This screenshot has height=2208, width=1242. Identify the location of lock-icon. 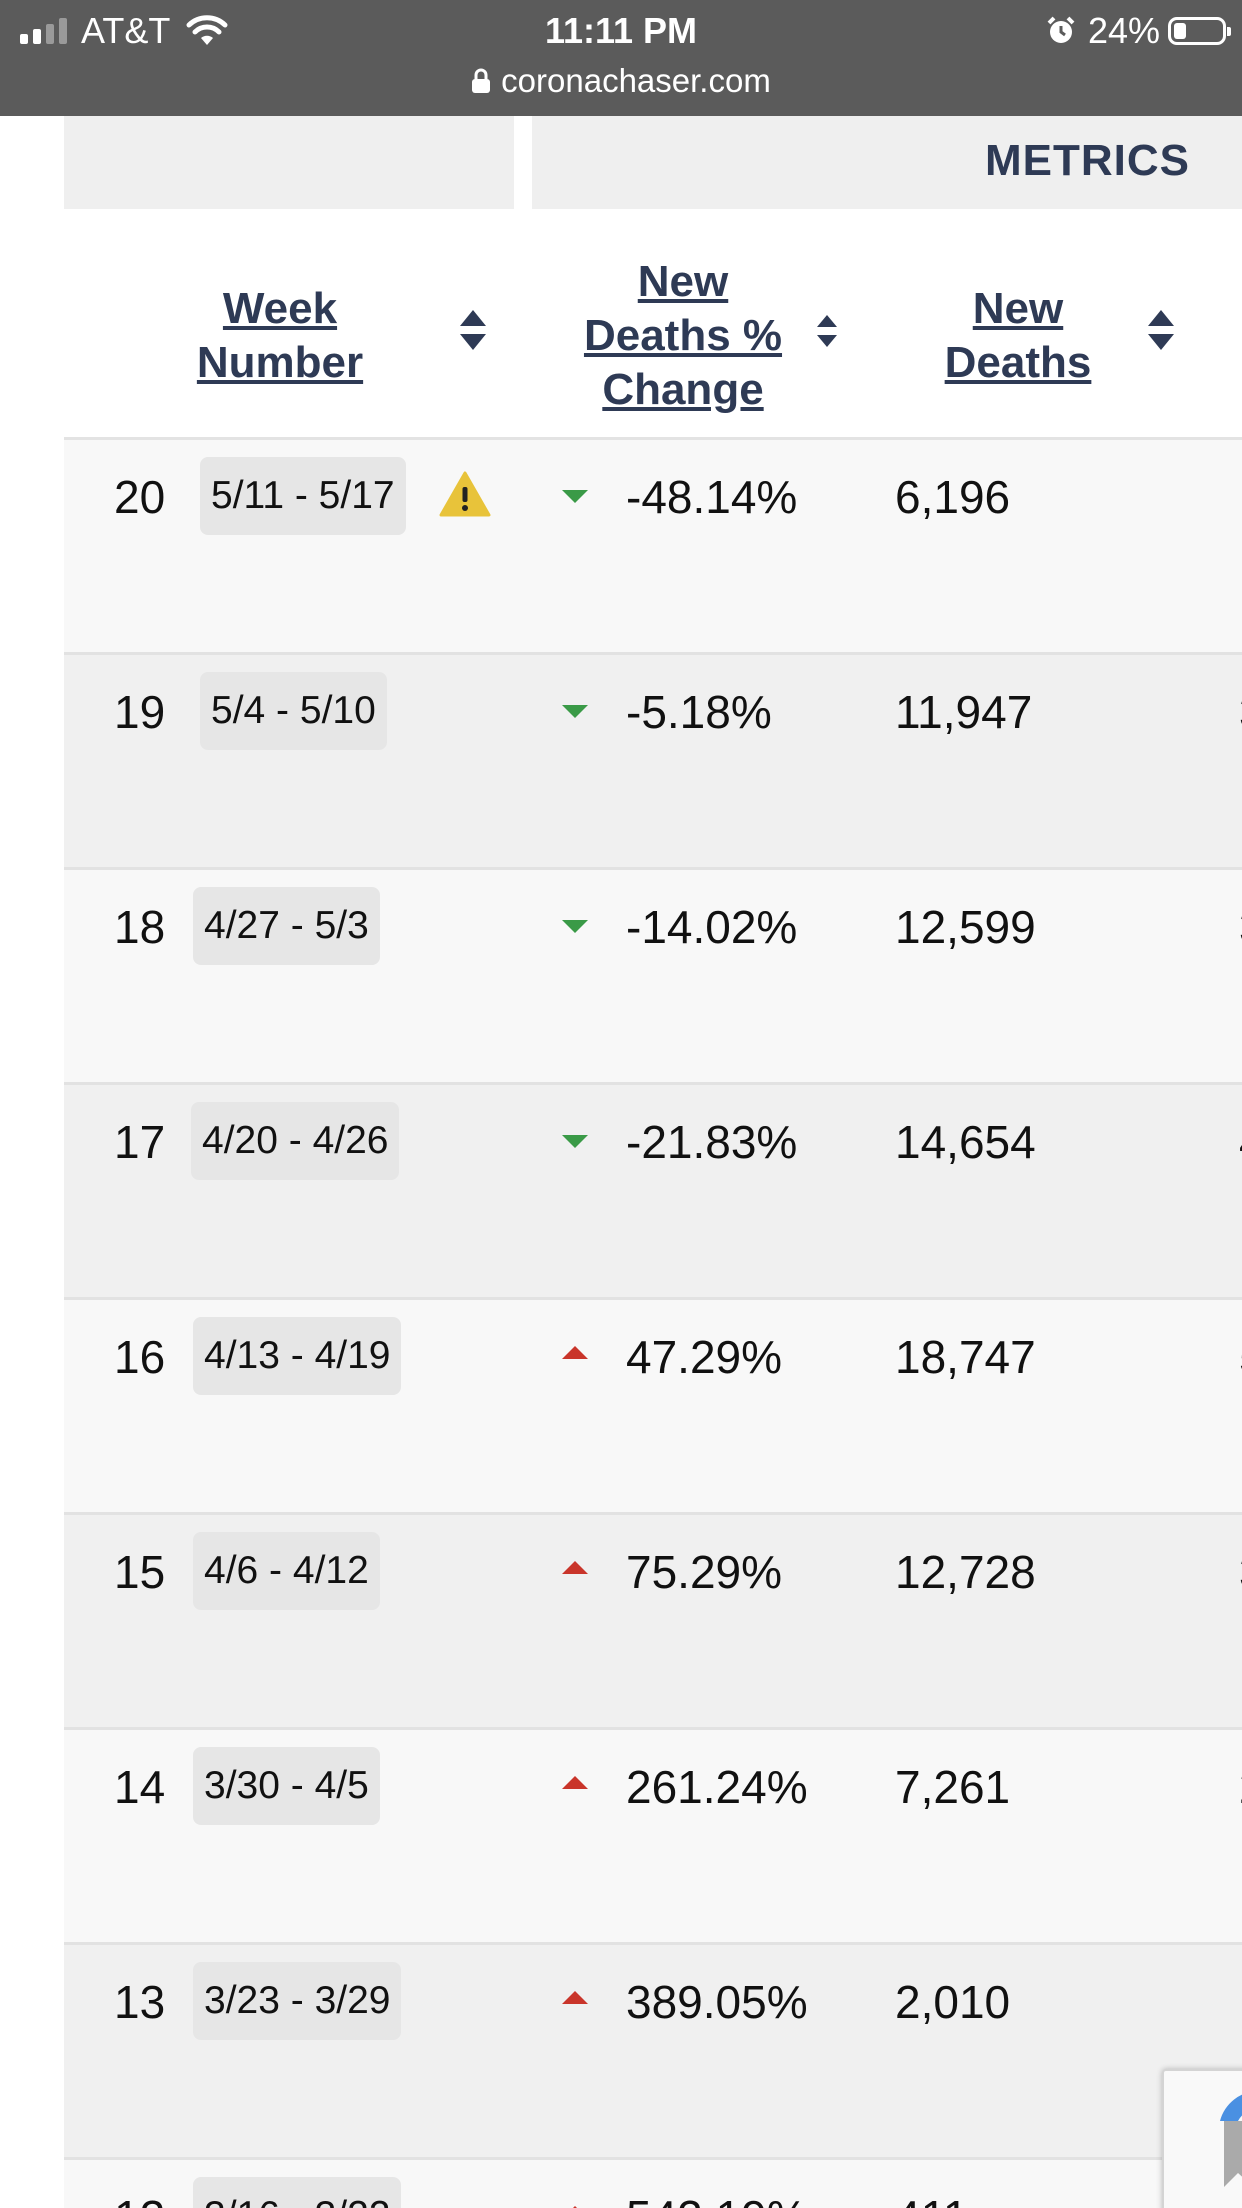
(481, 80).